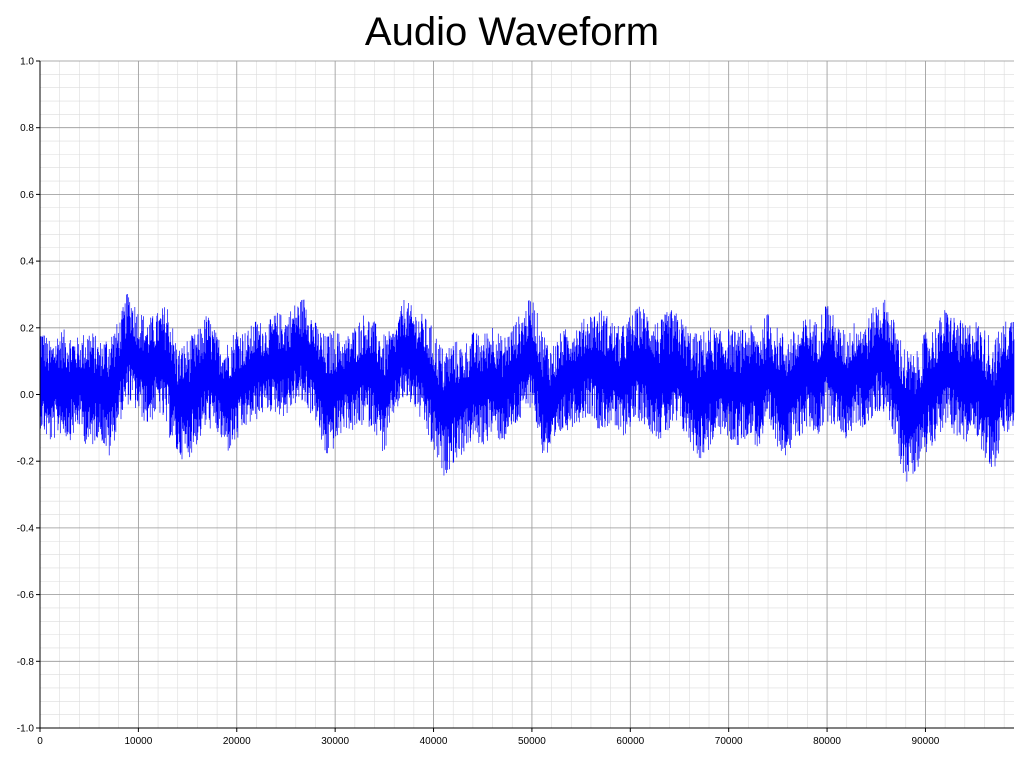 The width and height of the screenshot is (1024, 768). I want to click on y-tick-label: 0.0, so click(27, 395).